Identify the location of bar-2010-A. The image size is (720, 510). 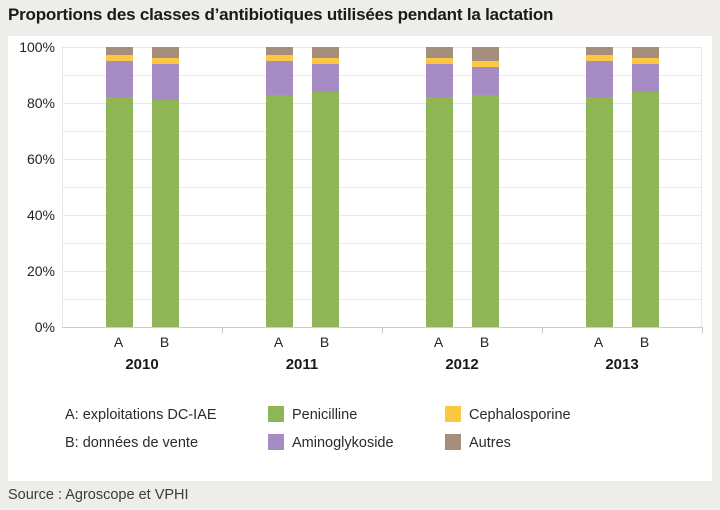
(119, 187).